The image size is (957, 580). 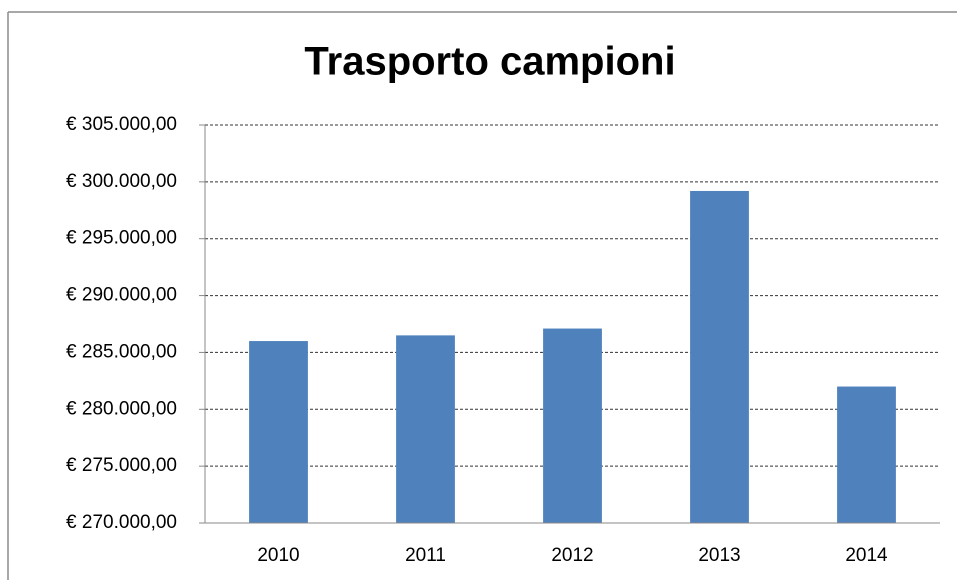 What do you see at coordinates (121, 238) in the screenshot?
I see `y-tick-label: € 295.000,00` at bounding box center [121, 238].